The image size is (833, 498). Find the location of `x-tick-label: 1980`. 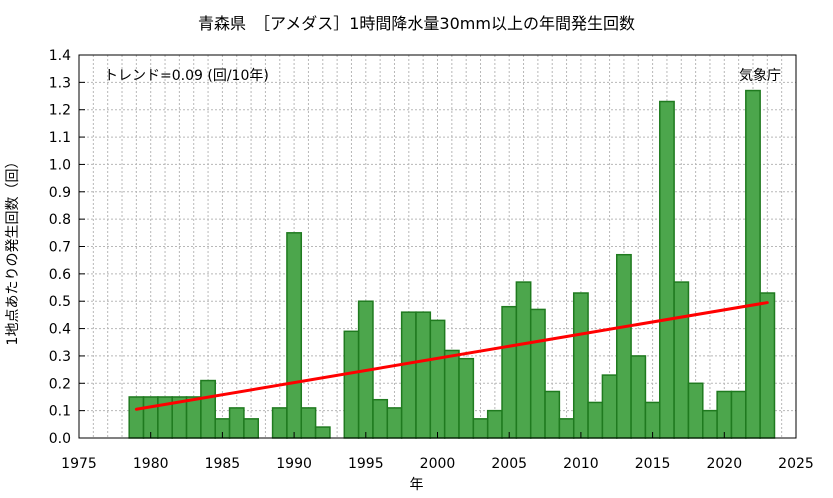

x-tick-label: 1980 is located at coordinates (151, 464).